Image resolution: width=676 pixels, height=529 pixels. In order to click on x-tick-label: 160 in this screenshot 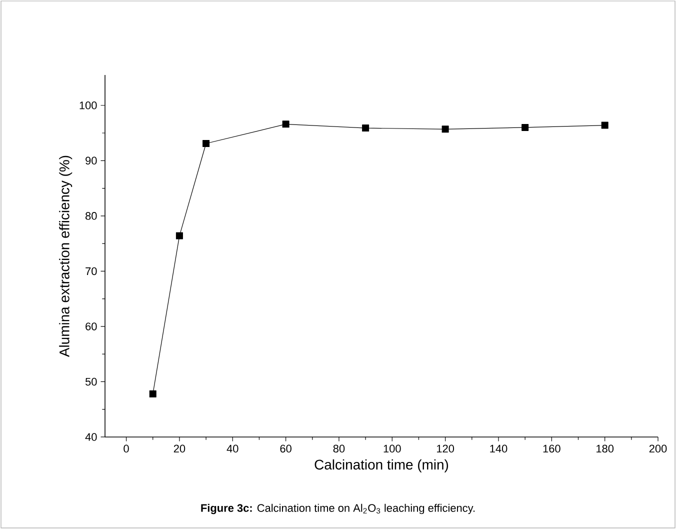, I will do `click(551, 448)`.